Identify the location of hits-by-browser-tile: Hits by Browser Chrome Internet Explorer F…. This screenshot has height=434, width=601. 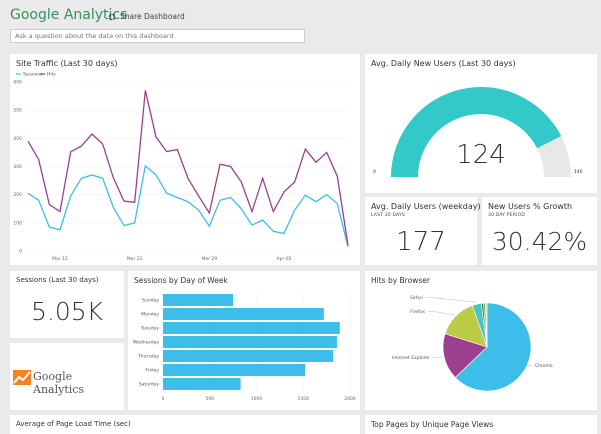
(481, 340).